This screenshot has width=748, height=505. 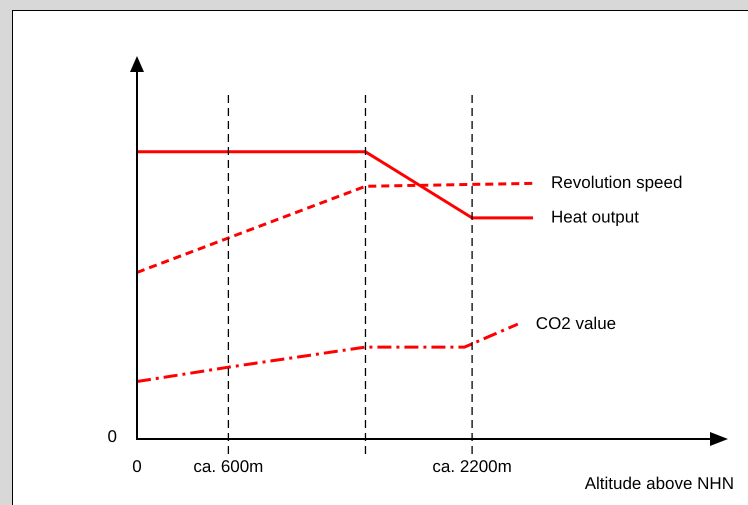 I want to click on series-label: Heat output, so click(x=595, y=217).